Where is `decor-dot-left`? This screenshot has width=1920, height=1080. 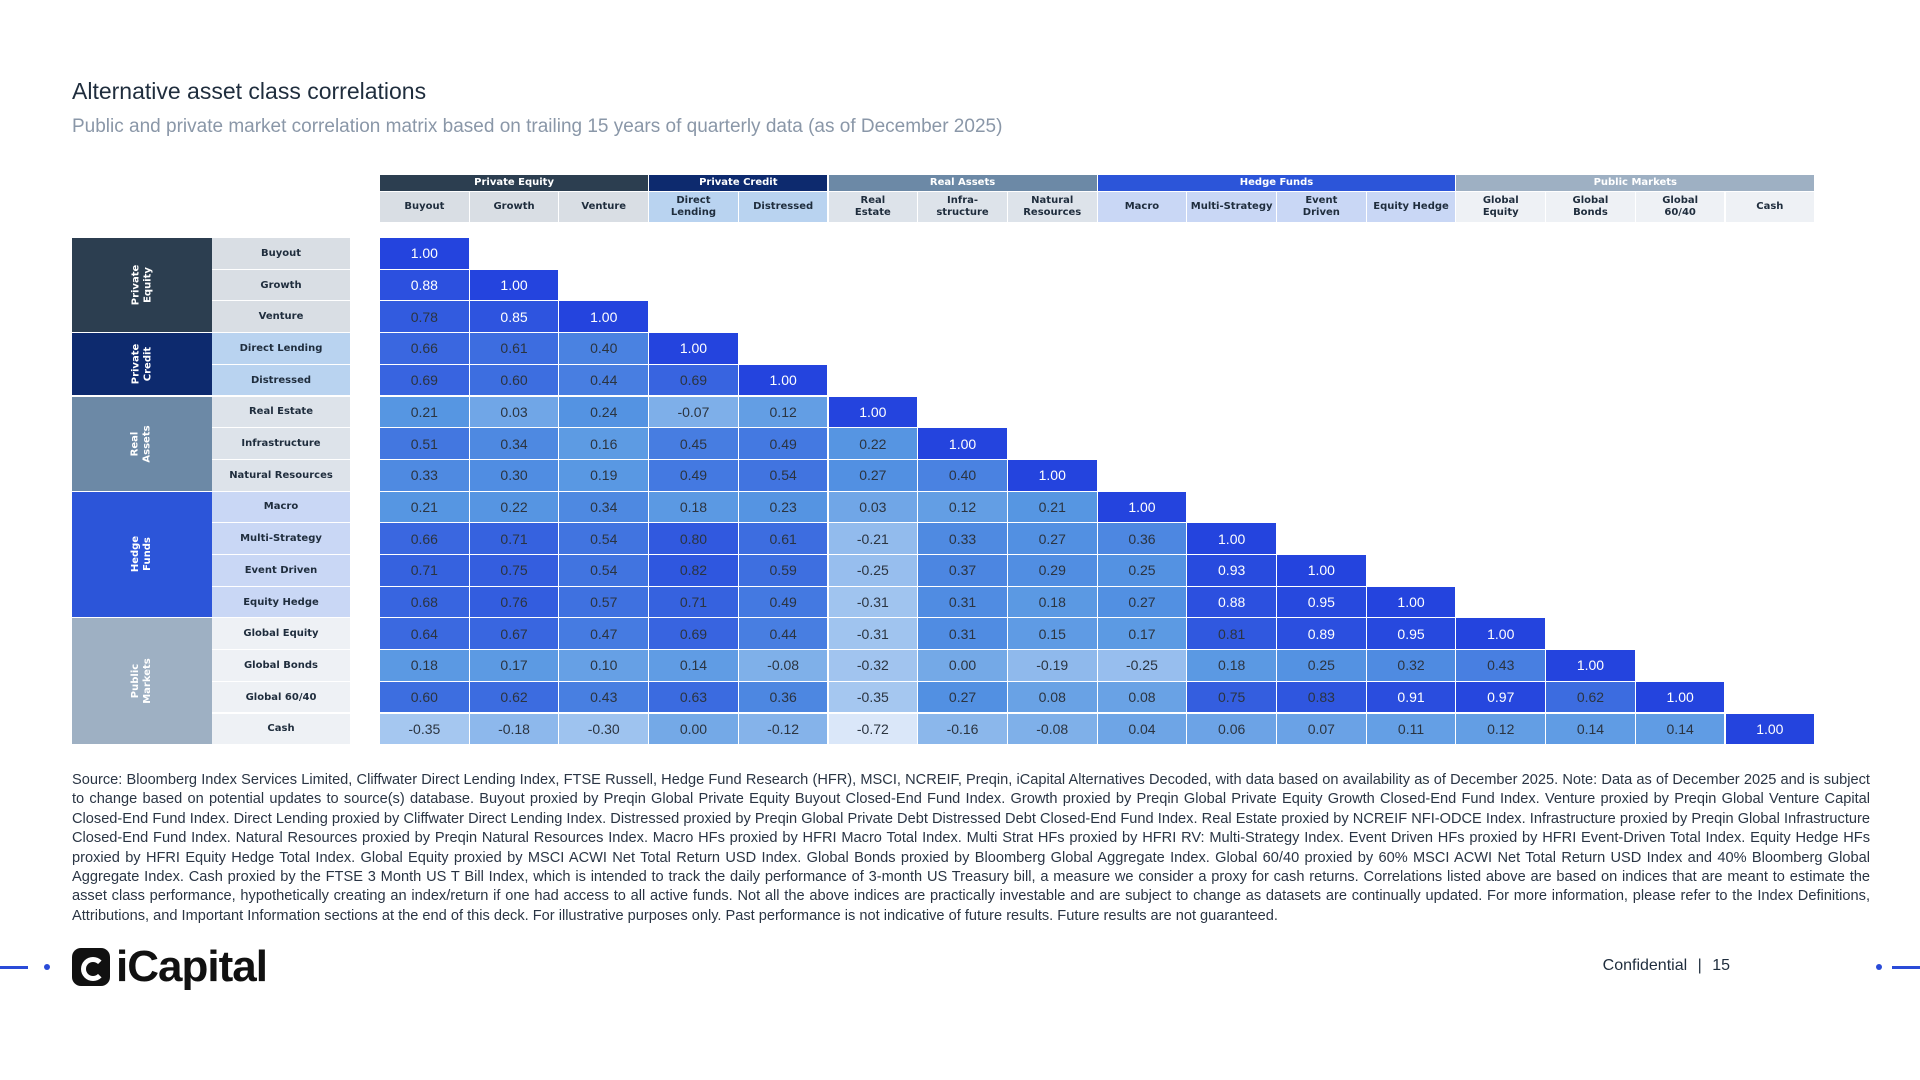
decor-dot-left is located at coordinates (47, 967).